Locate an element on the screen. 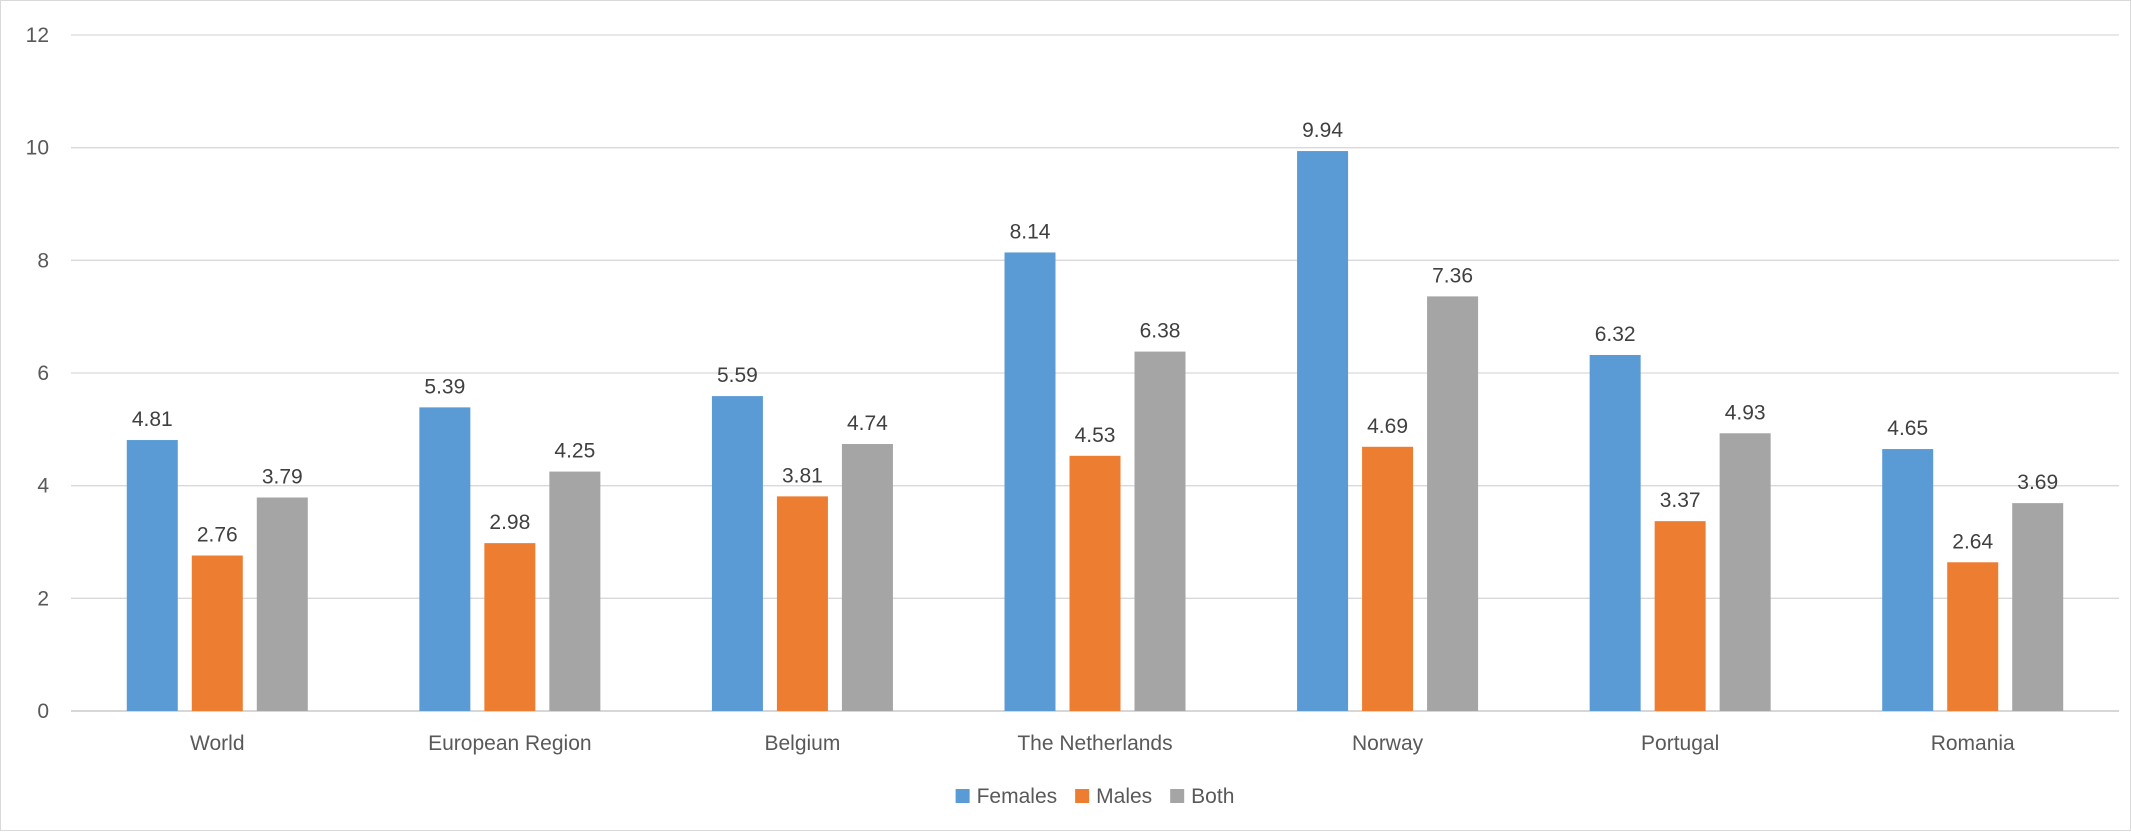 The width and height of the screenshot is (2131, 832). y-tick-label: 12 is located at coordinates (37, 35).